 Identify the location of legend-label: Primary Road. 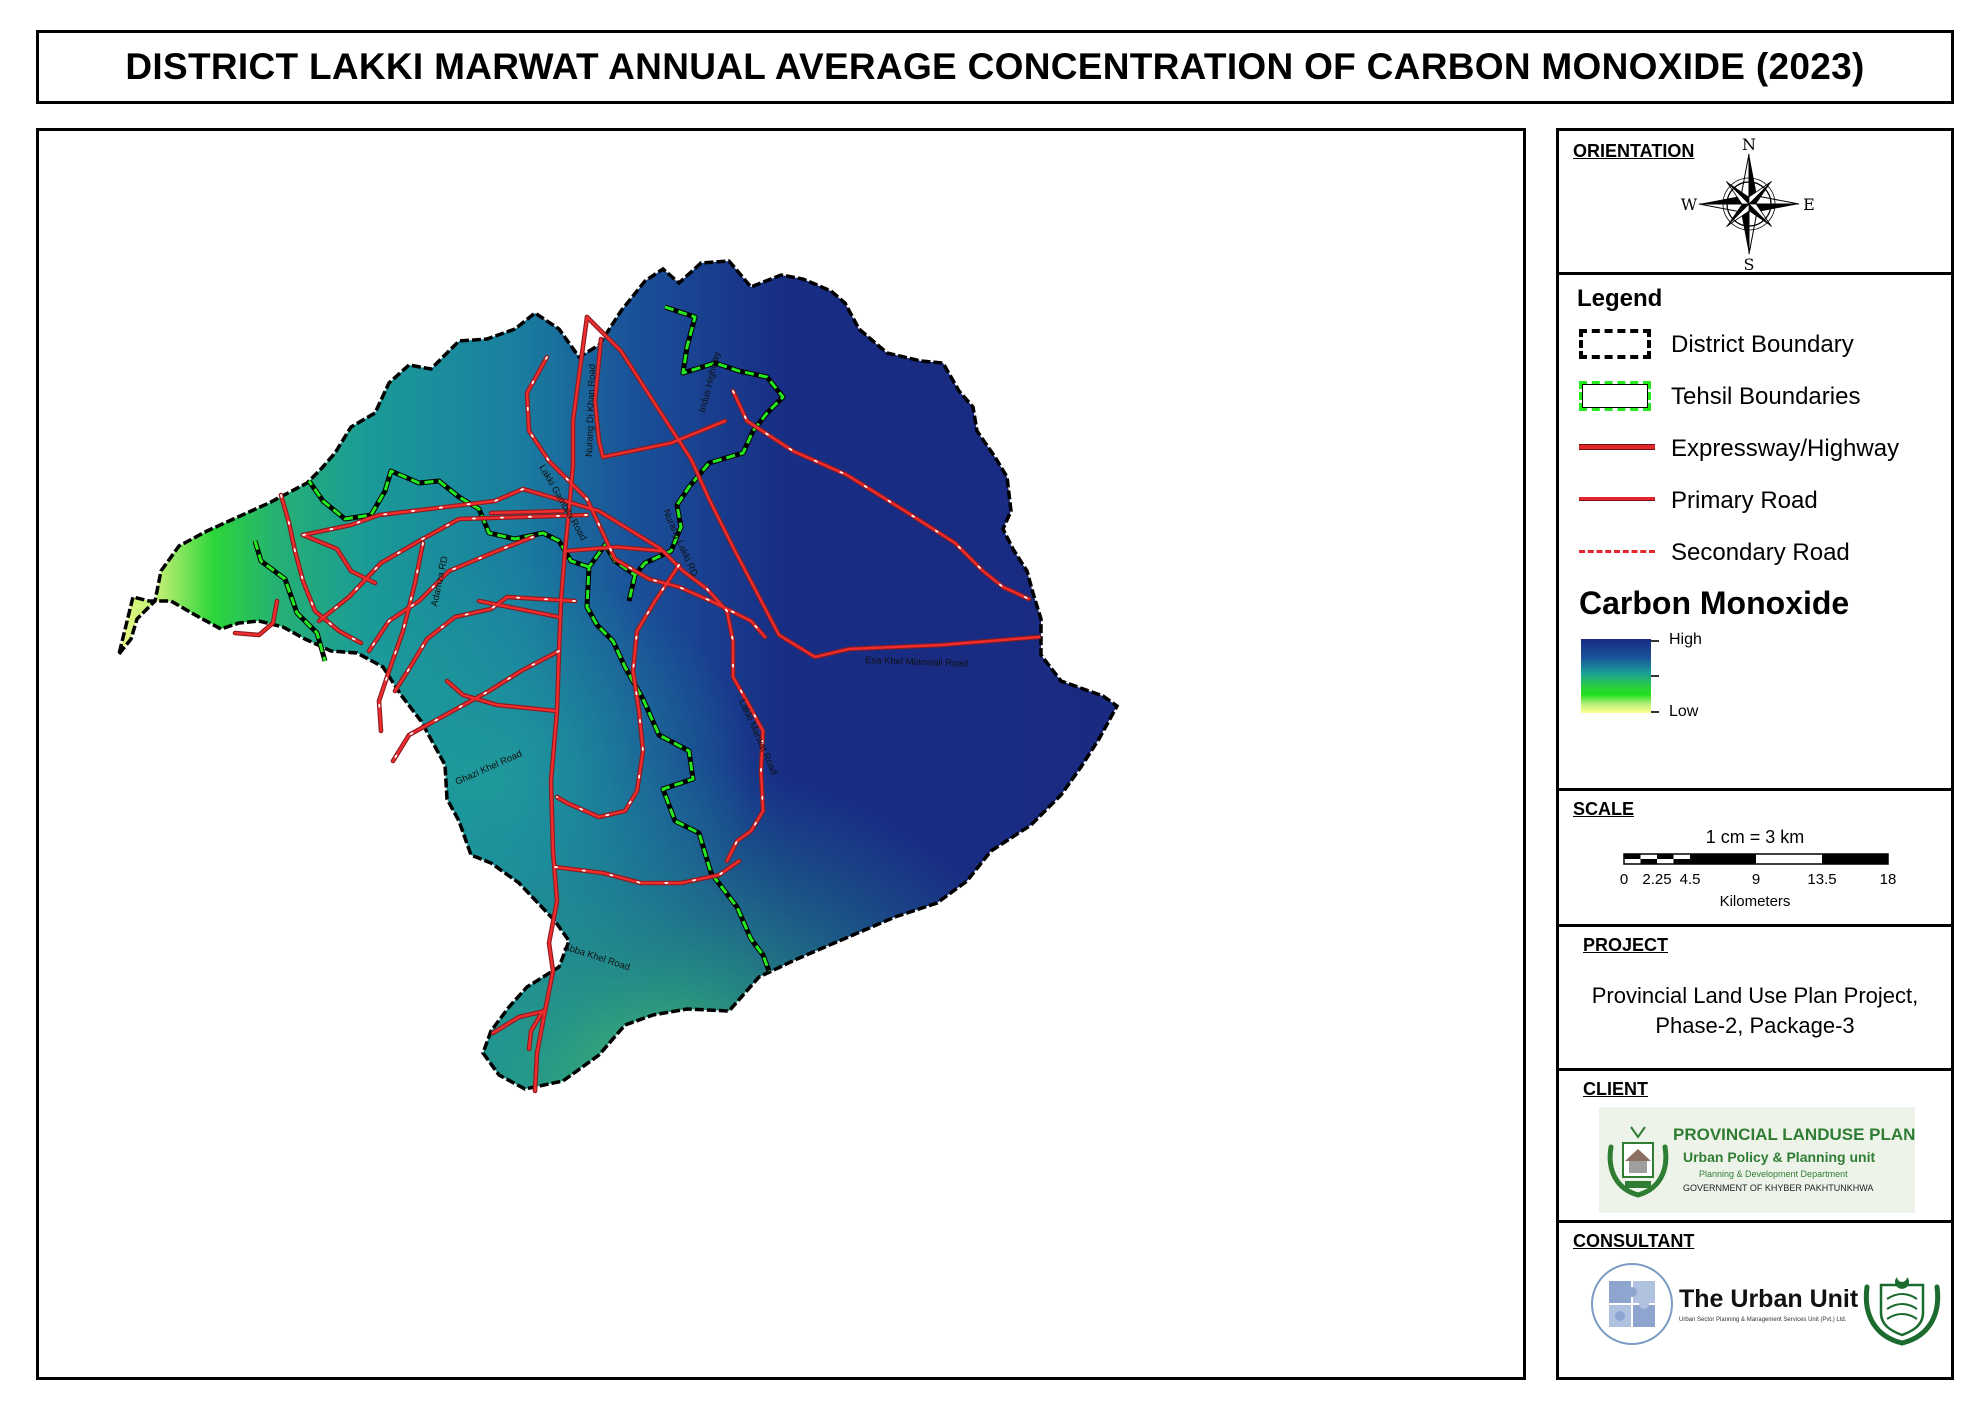
(1744, 500).